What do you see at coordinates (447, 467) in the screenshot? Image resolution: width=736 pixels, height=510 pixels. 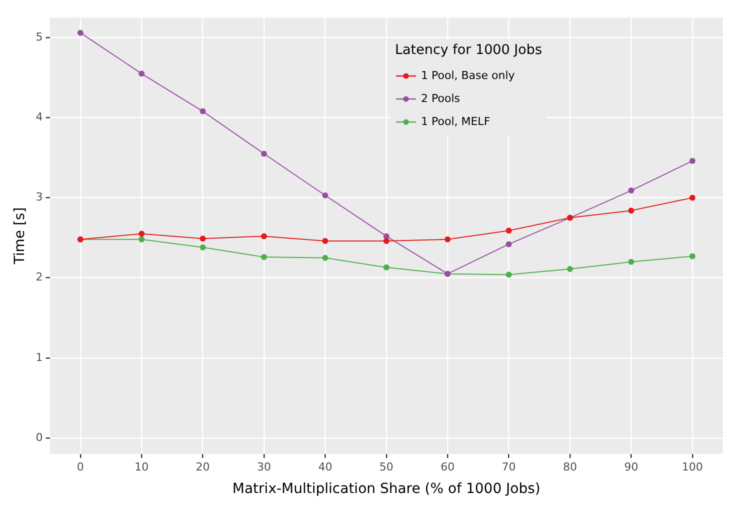 I see `x-tick-label: 60` at bounding box center [447, 467].